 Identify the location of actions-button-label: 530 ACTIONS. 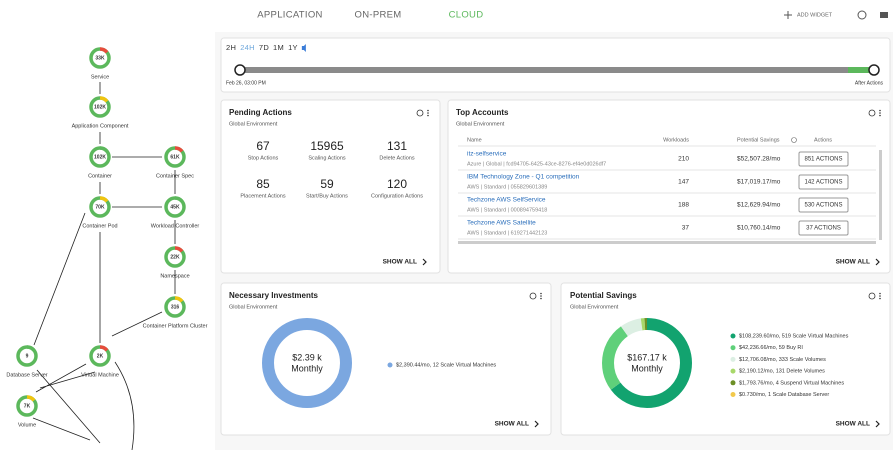
(823, 206).